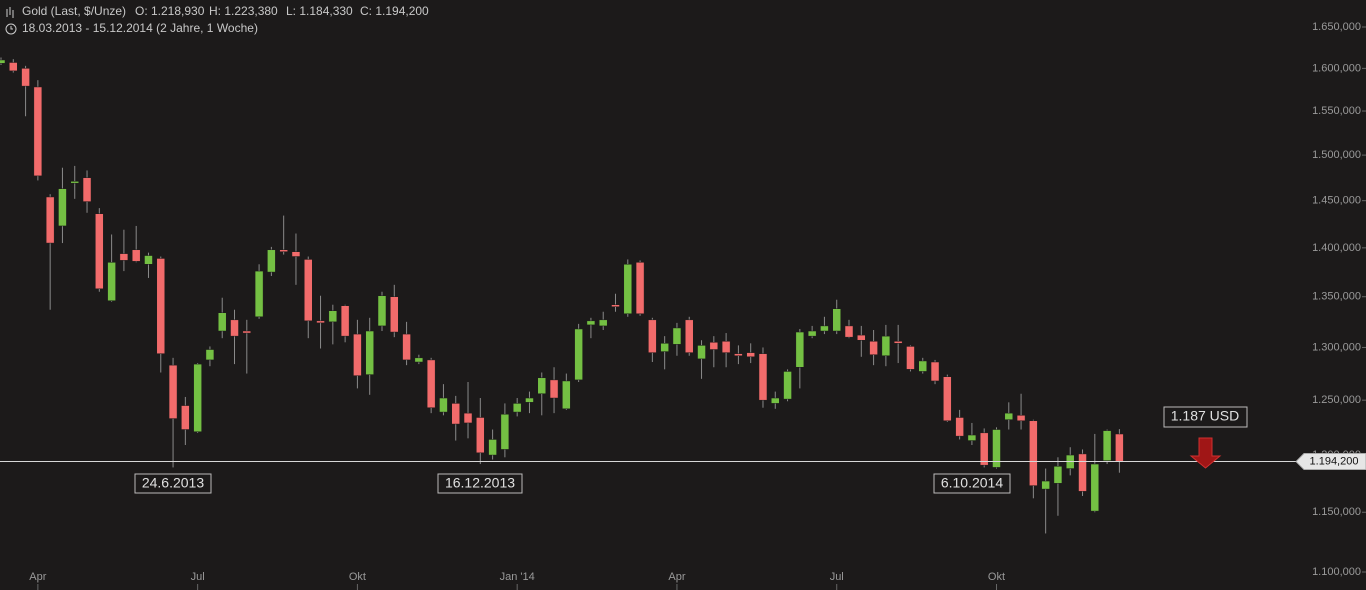  What do you see at coordinates (1336, 201) in the screenshot?
I see `y-tick-label: 1.450,000` at bounding box center [1336, 201].